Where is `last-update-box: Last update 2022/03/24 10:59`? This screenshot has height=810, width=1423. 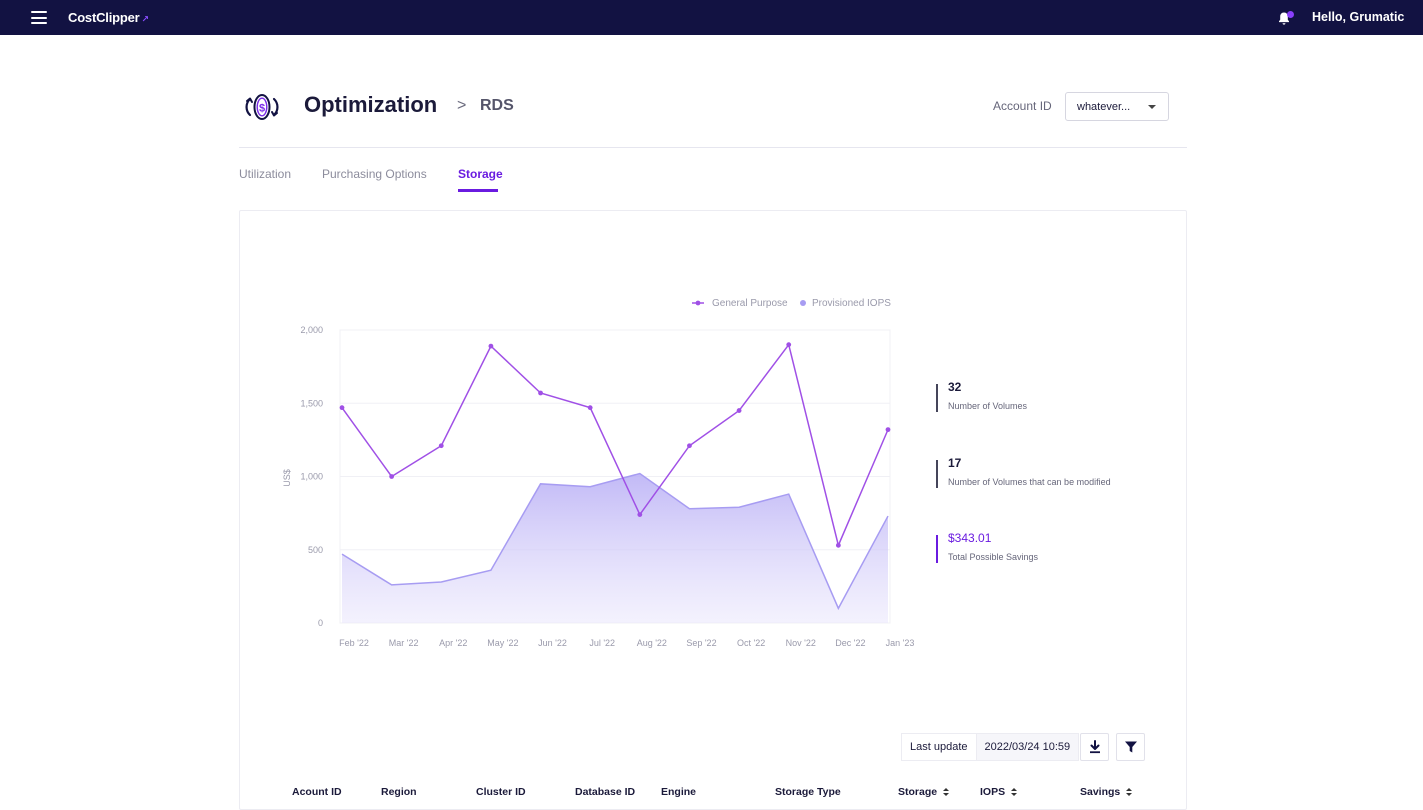 last-update-box: Last update 2022/03/24 10:59 is located at coordinates (990, 747).